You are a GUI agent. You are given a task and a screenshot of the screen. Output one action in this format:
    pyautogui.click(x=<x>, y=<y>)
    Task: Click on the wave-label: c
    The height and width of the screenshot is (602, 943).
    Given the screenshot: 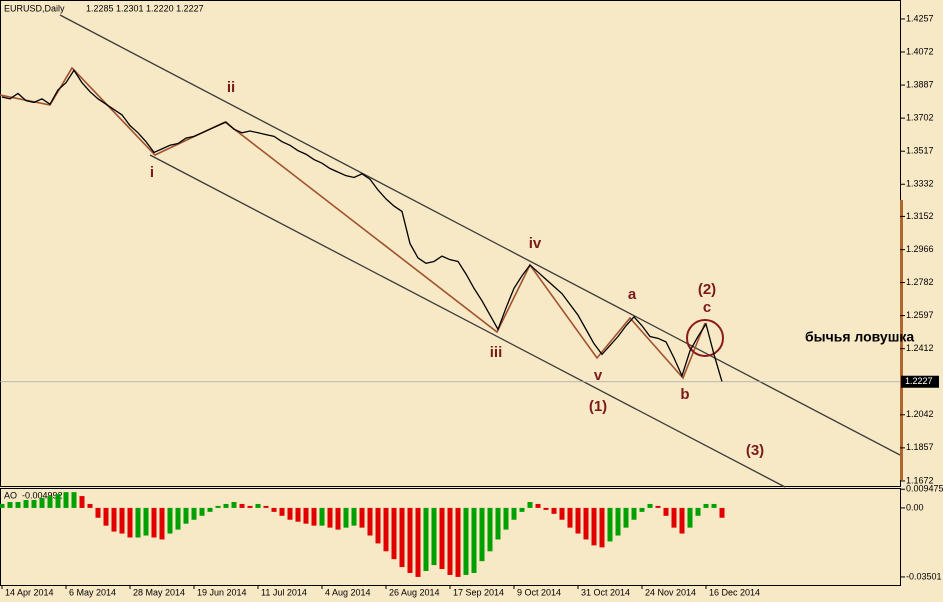 What is the action you would take?
    pyautogui.click(x=707, y=307)
    